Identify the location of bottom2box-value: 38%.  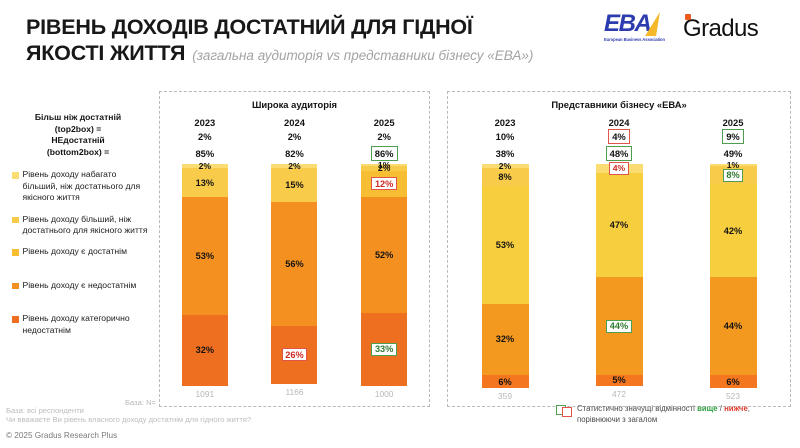
(505, 153).